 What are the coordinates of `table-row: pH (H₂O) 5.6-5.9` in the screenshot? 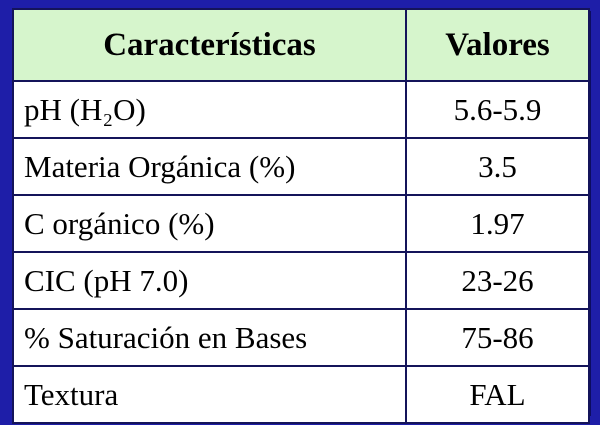 It's located at (301, 109).